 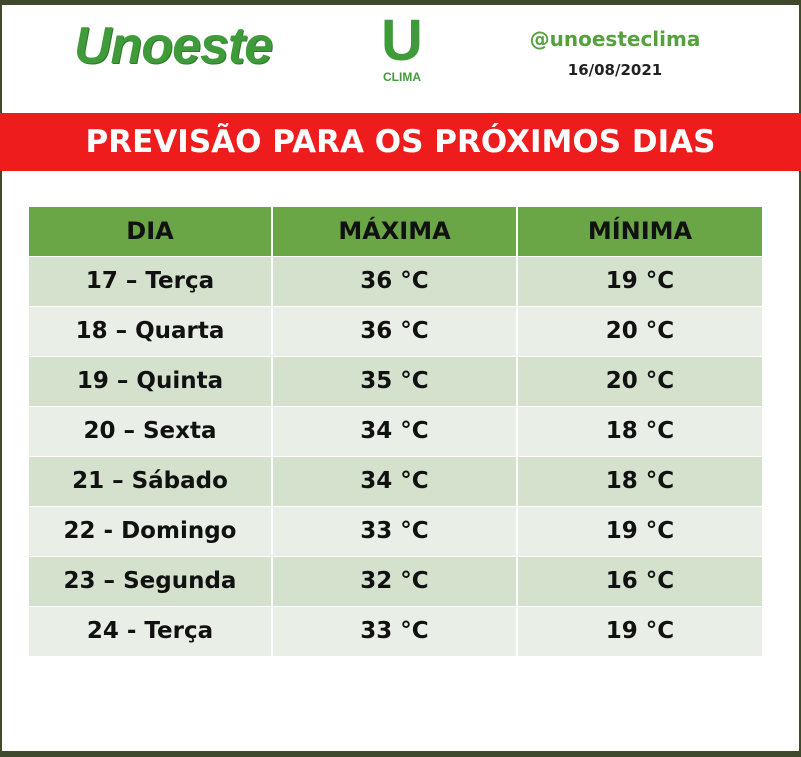 I want to click on clima-logo-caption: CLIMA, so click(x=402, y=77).